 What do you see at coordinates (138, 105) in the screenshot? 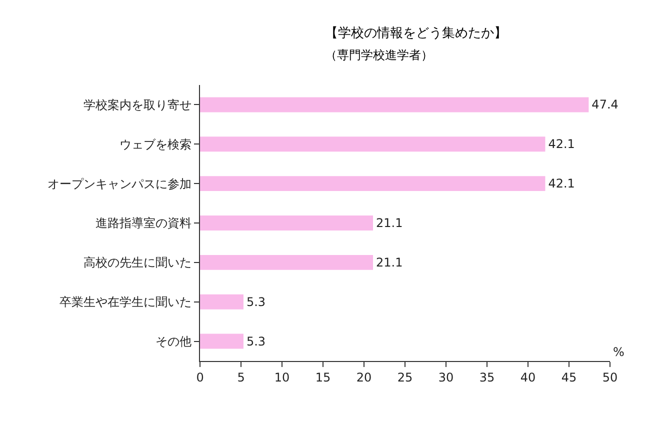
I see `y-tick-label: 学校案内を取り寄せ` at bounding box center [138, 105].